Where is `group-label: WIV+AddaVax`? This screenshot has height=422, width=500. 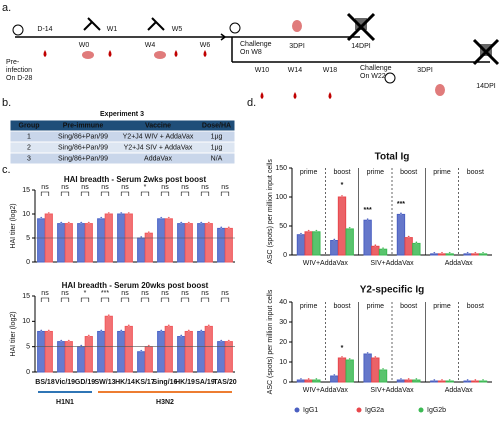 group-label: WIV+AddaVax is located at coordinates (326, 263).